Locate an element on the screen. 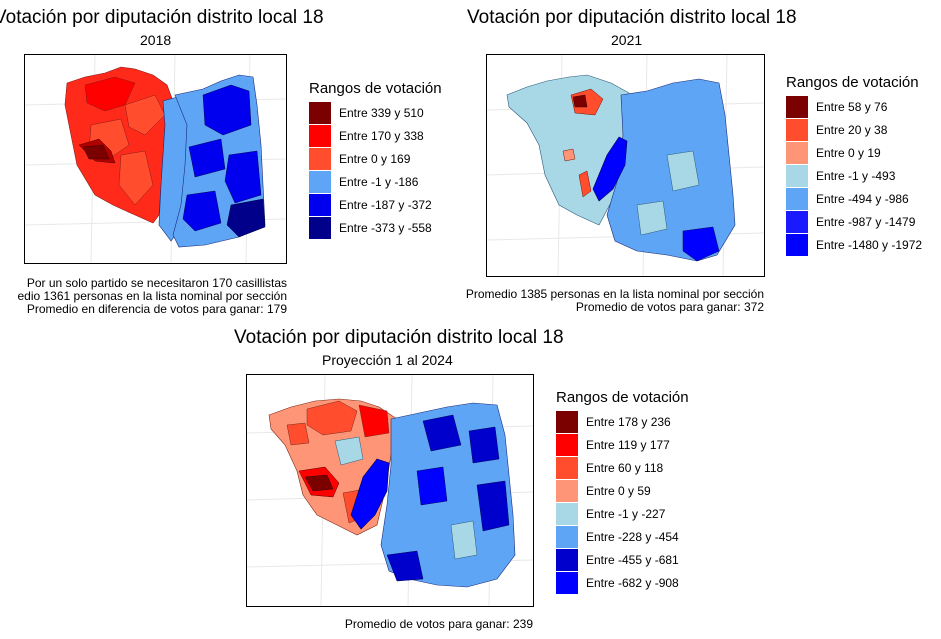  legend-label: Entre 58 y 76 is located at coordinates (852, 107).